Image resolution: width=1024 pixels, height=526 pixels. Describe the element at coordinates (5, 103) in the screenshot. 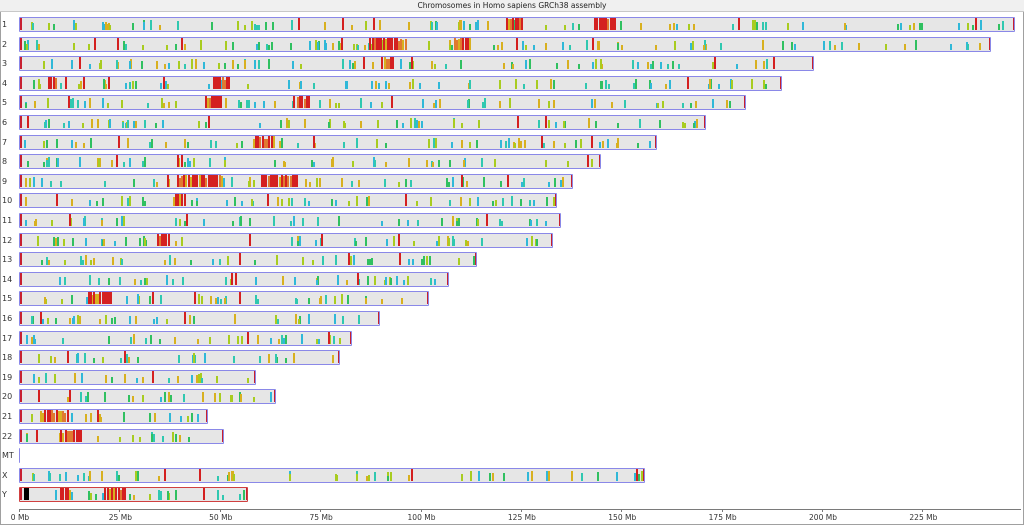

I see `chromosome-label: 5` at that location.